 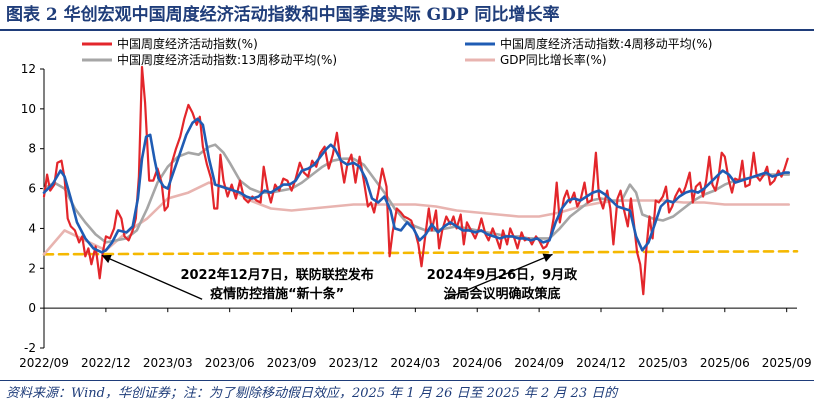 I want to click on y-tick-label: 4, so click(x=32, y=228).